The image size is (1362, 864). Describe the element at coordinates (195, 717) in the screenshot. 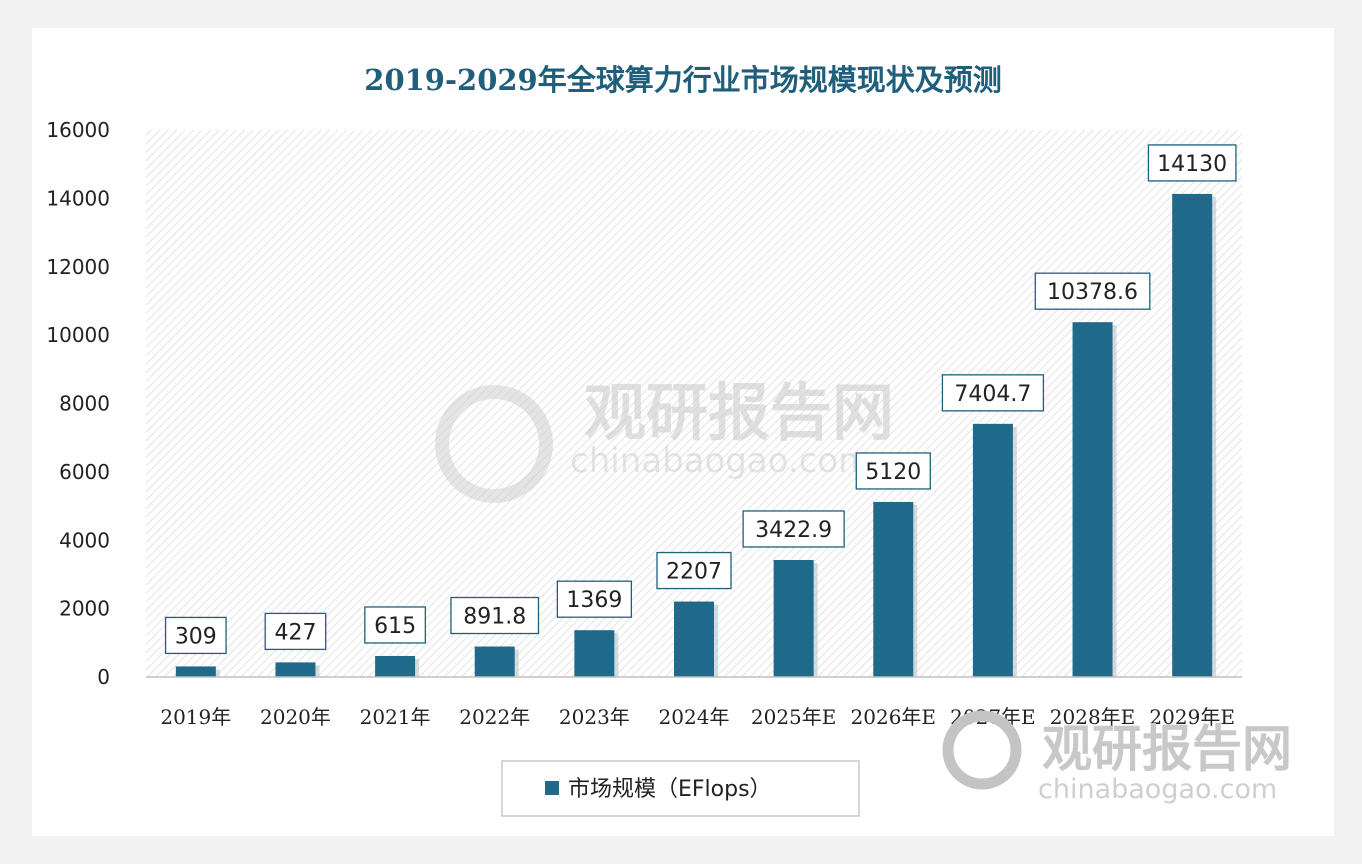

I see `x-tick-label: 2019年` at that location.